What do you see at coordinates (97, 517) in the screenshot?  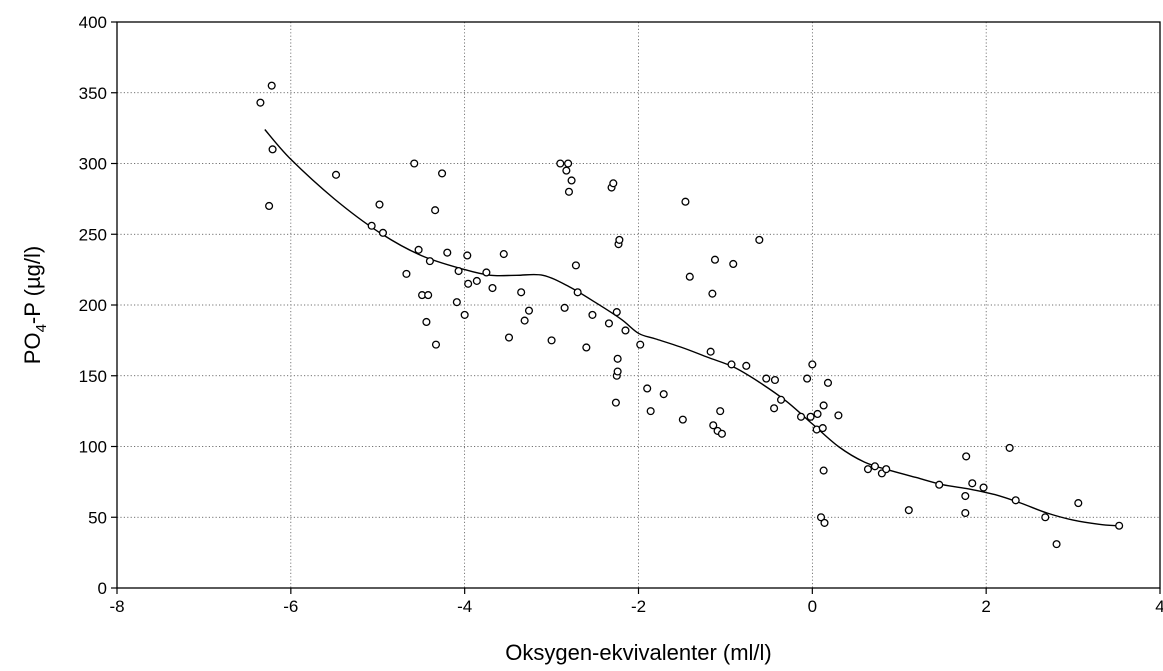 I see `y-tick-label: 50` at bounding box center [97, 517].